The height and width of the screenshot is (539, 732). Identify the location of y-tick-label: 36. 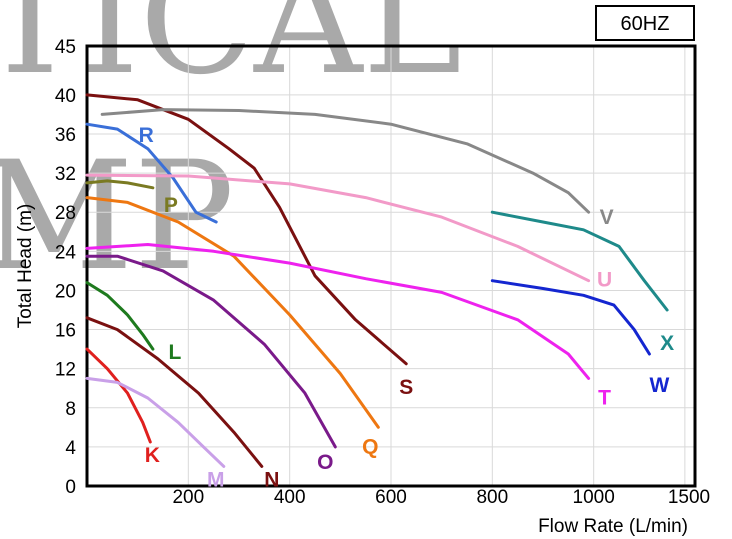
(65, 135).